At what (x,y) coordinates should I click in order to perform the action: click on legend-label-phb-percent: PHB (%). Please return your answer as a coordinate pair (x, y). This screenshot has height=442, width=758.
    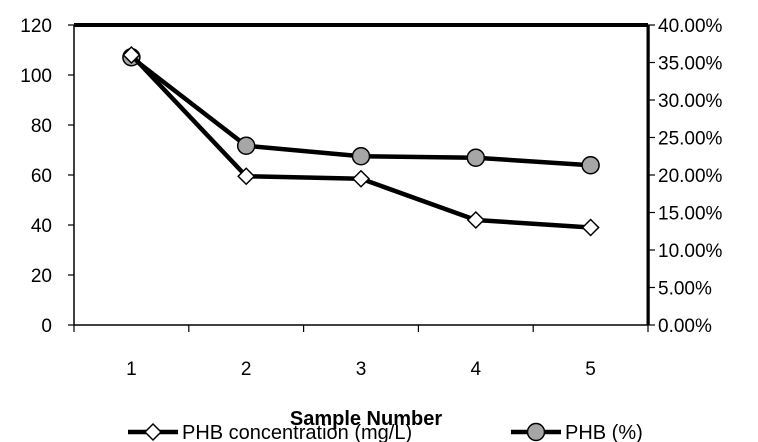
    Looking at the image, I should click on (604, 432).